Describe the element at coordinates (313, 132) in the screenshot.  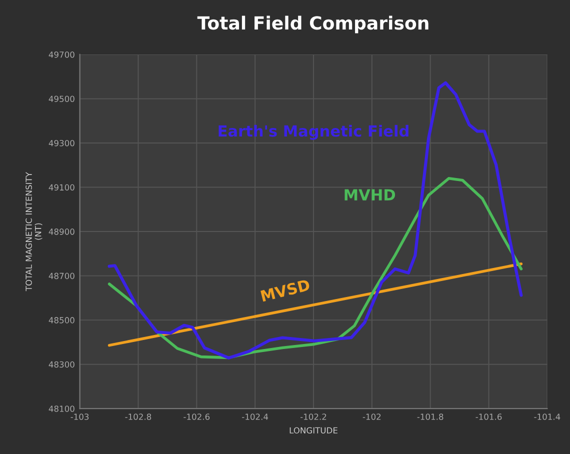
I see `series-label: Earth's Magnetic Field` at that location.